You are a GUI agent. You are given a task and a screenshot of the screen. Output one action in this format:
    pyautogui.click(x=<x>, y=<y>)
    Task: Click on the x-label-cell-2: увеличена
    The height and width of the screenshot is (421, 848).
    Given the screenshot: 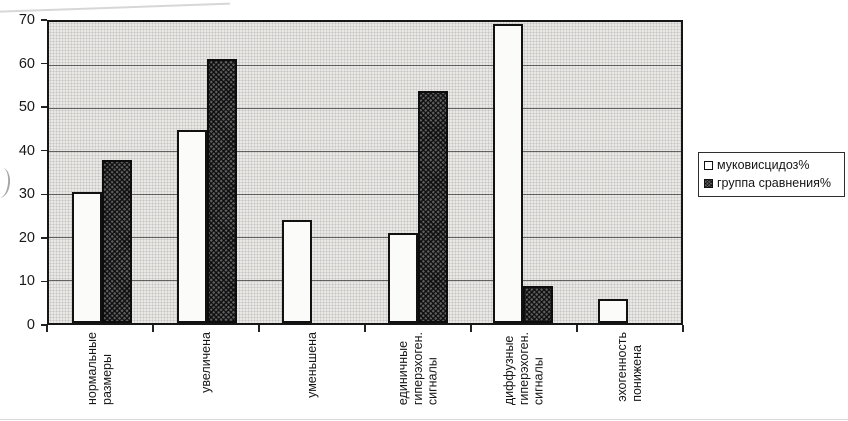 What is the action you would take?
    pyautogui.click(x=206, y=376)
    